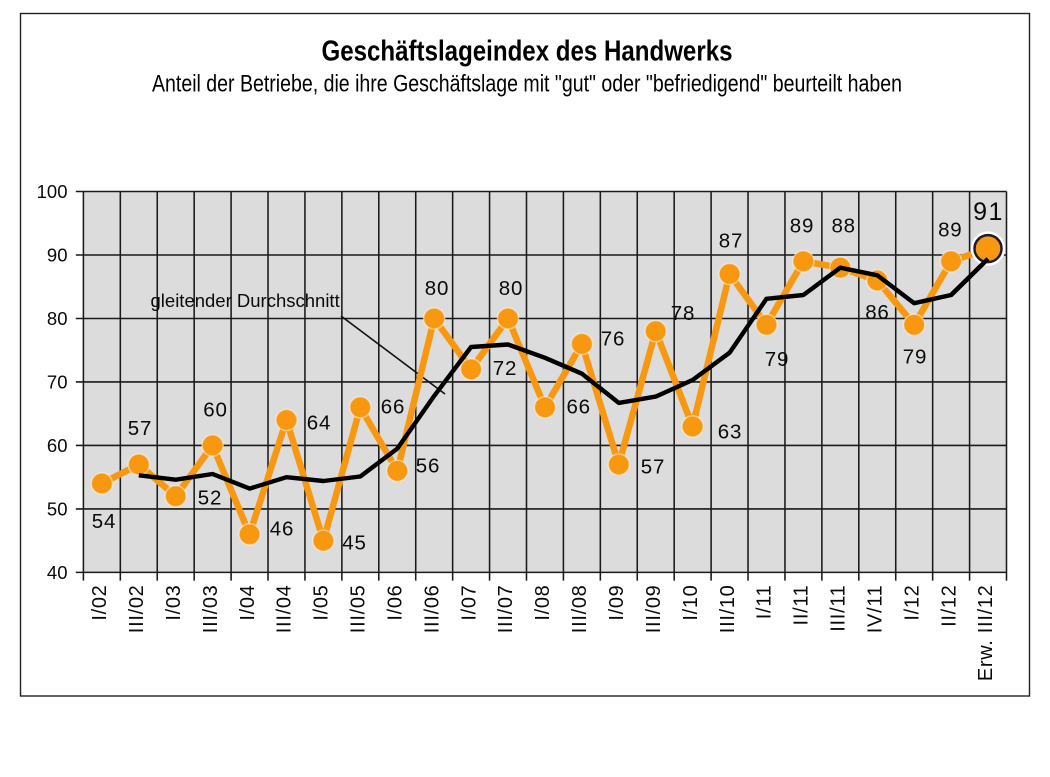  I want to click on svg-text: 100, so click(52, 191).